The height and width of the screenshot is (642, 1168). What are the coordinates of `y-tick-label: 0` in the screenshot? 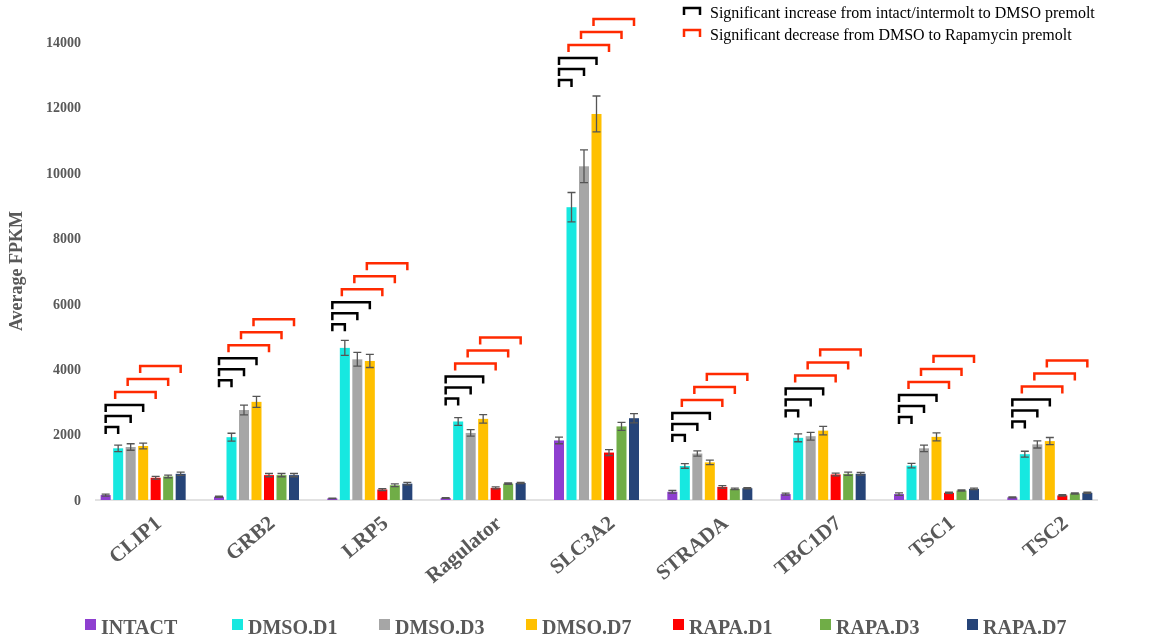 It's located at (77, 500).